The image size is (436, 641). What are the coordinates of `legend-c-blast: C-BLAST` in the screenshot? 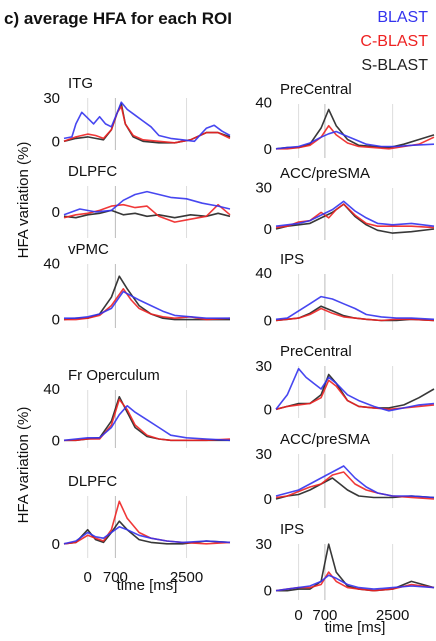 It's located at (394, 41).